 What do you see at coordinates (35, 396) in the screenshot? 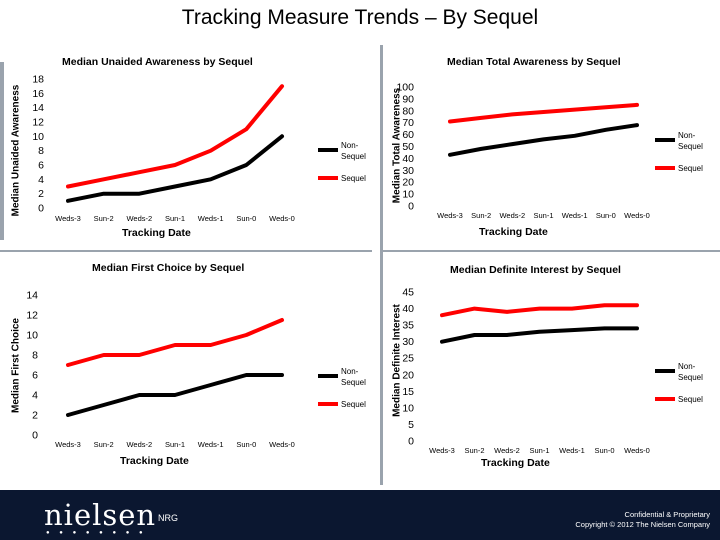
I see `chart-3-ytick: 4` at bounding box center [35, 396].